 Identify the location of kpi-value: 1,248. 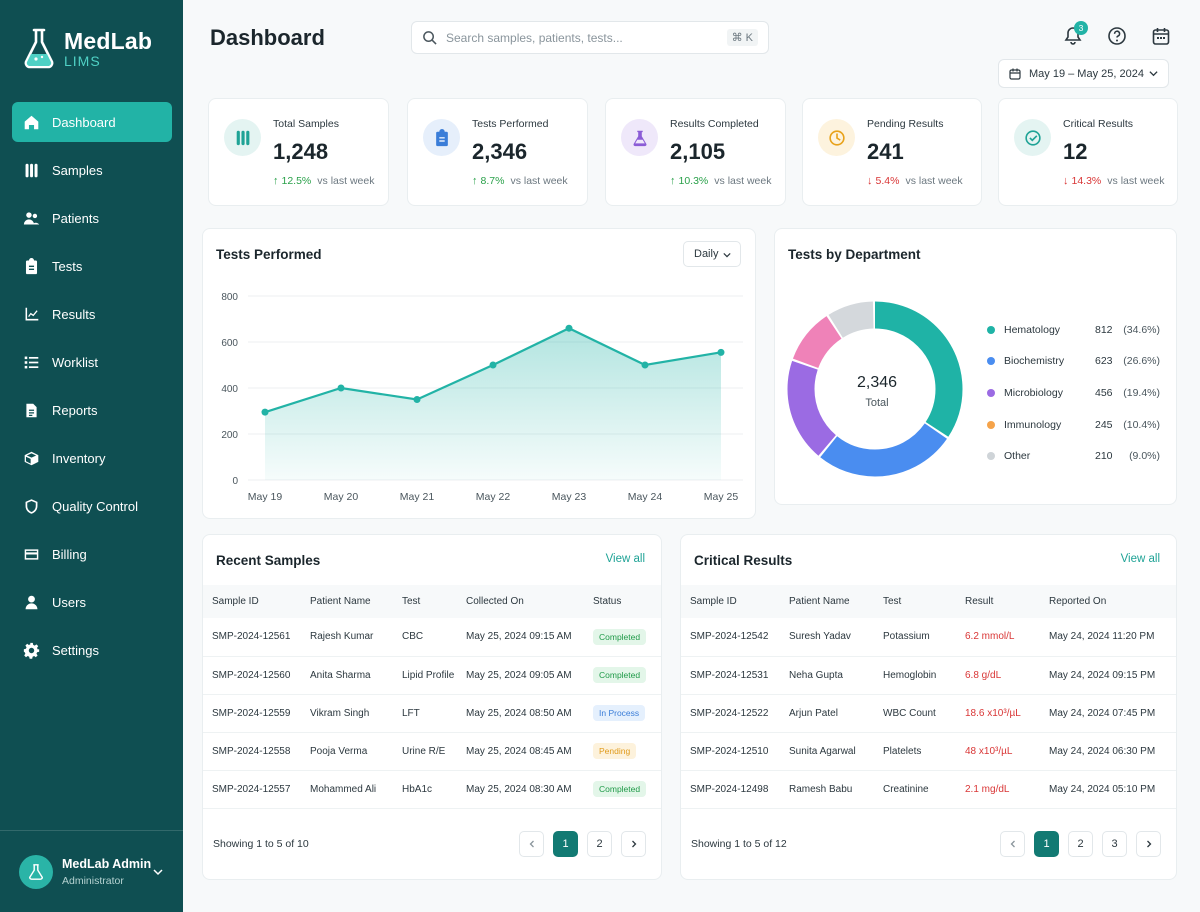
(301, 151).